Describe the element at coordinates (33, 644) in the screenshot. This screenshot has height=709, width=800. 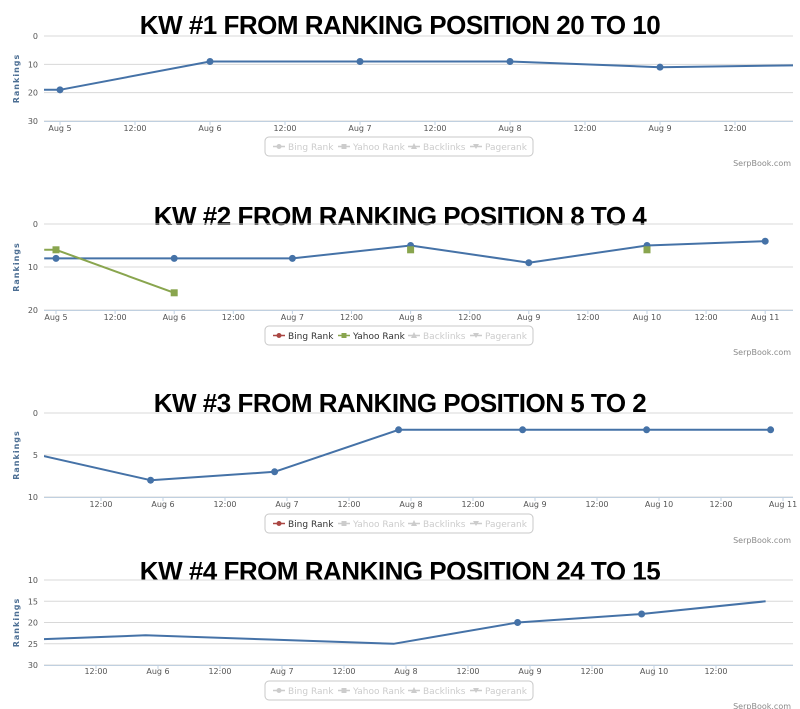
I see `y-tick-label: 25` at that location.